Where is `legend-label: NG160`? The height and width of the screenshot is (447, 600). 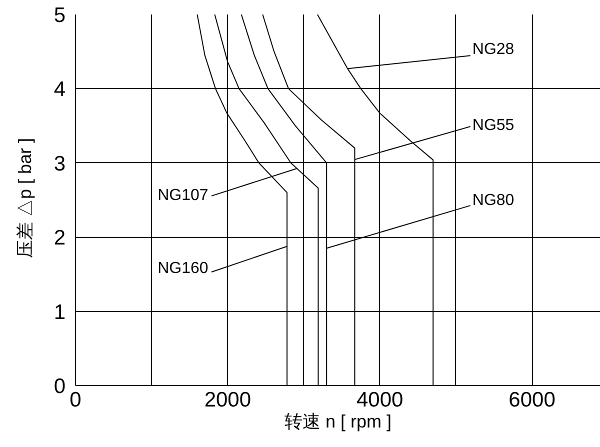 legend-label: NG160 is located at coordinates (183, 269).